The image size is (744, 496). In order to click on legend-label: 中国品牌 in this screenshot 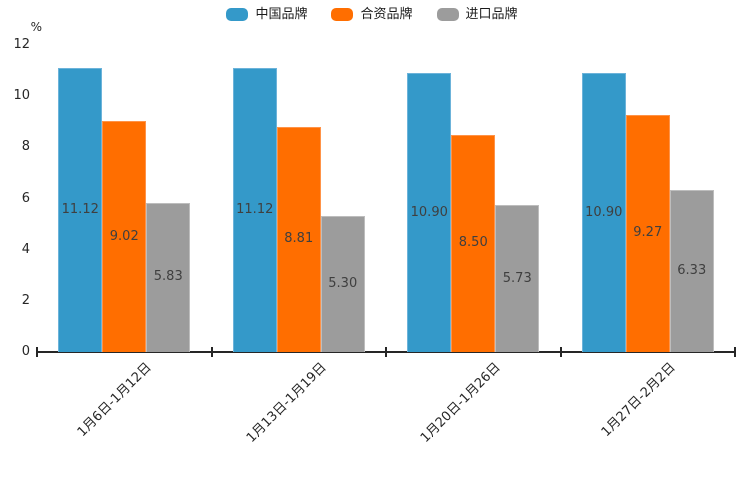, I will do `click(281, 14)`.